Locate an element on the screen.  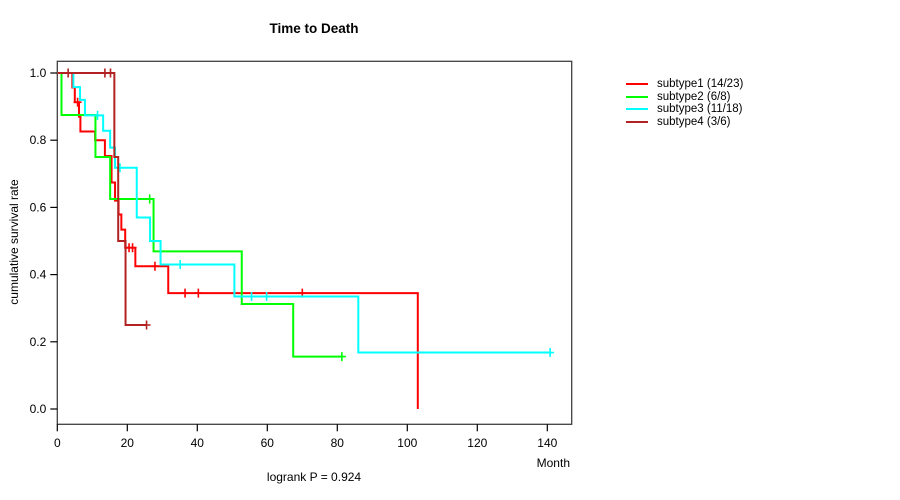
legend-item: subtype2 (6/8) is located at coordinates (684, 97).